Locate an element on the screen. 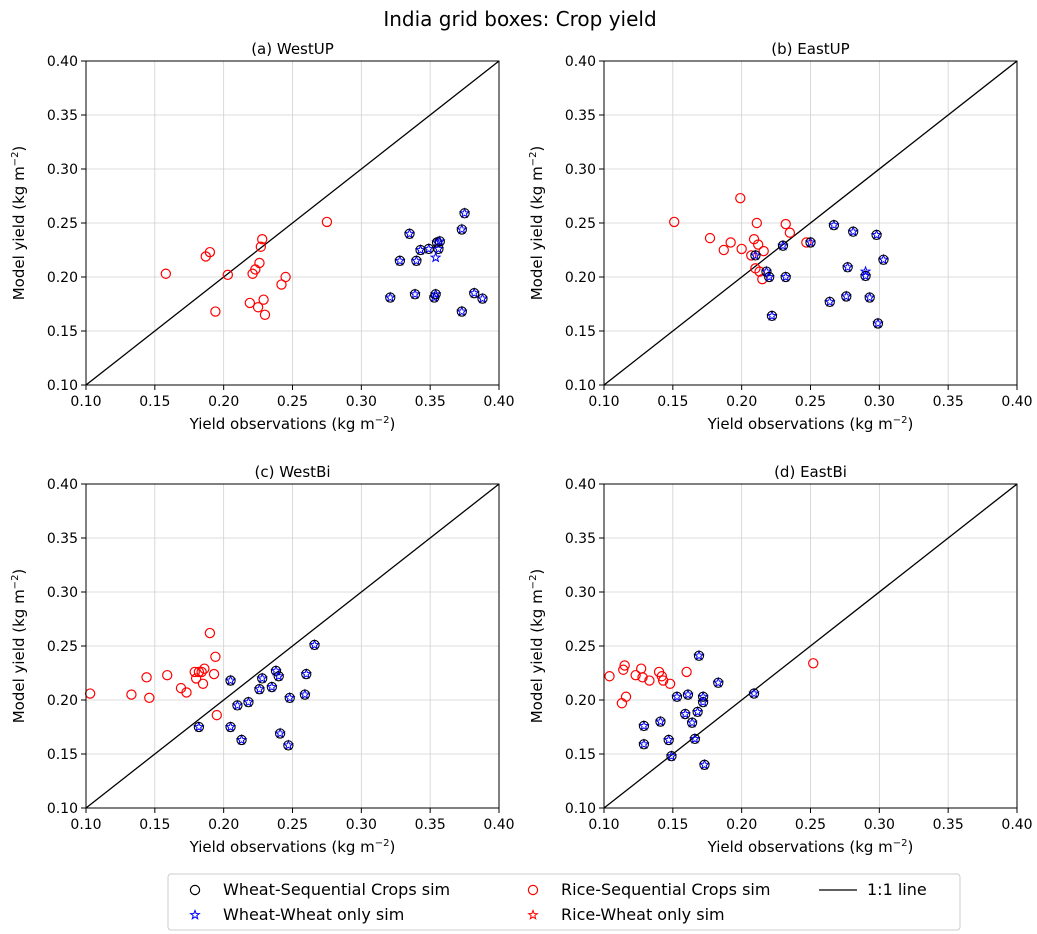 The height and width of the screenshot is (934, 1037). legend-marker-wheat_only is located at coordinates (195, 914).